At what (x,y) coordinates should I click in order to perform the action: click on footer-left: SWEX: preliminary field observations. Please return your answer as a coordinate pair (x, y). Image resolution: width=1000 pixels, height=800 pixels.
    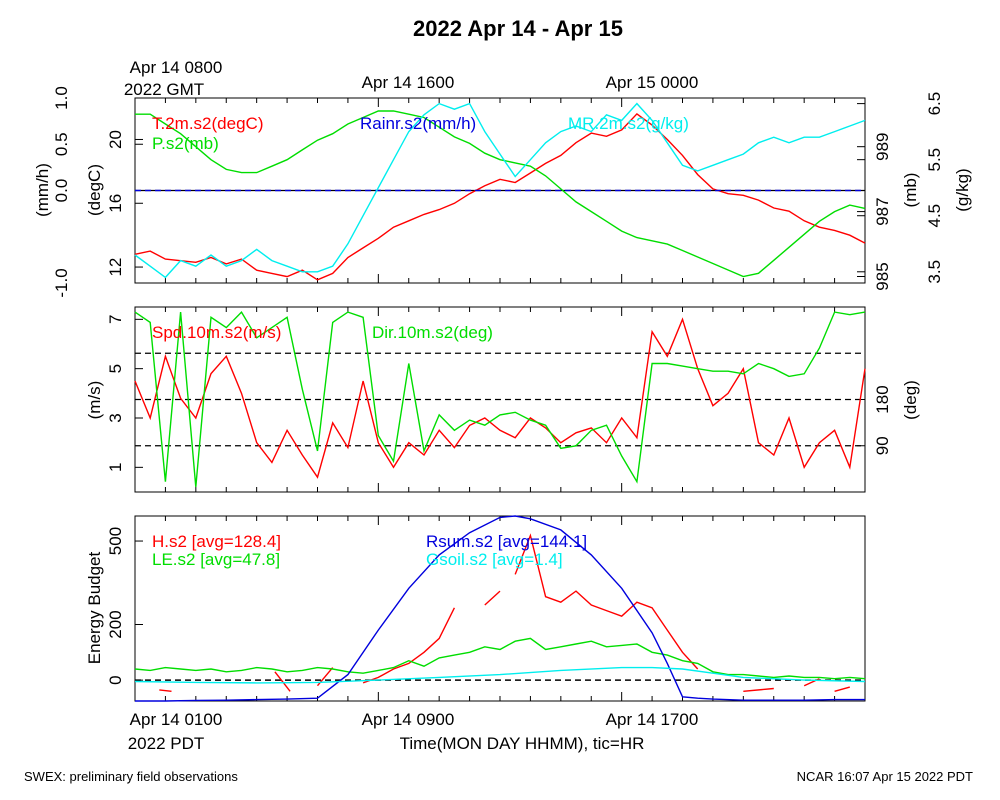
    Looking at the image, I should click on (131, 776).